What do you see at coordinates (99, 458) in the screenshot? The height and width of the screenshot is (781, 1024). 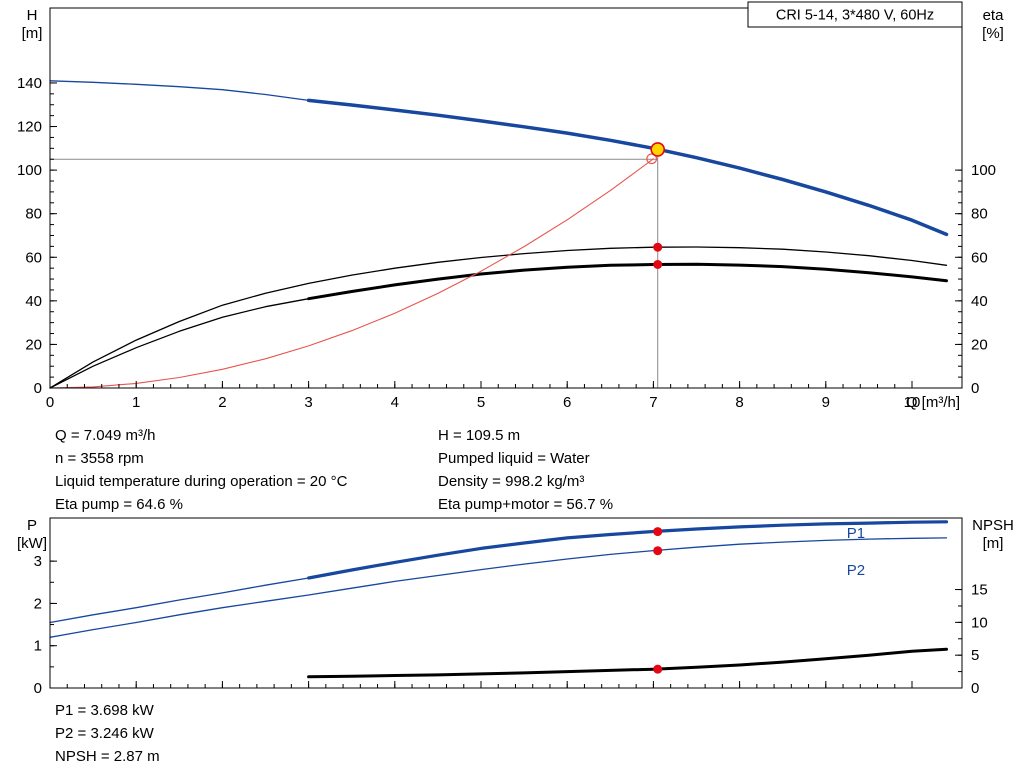 I see `readout-speed: n = 3558 rpm` at bounding box center [99, 458].